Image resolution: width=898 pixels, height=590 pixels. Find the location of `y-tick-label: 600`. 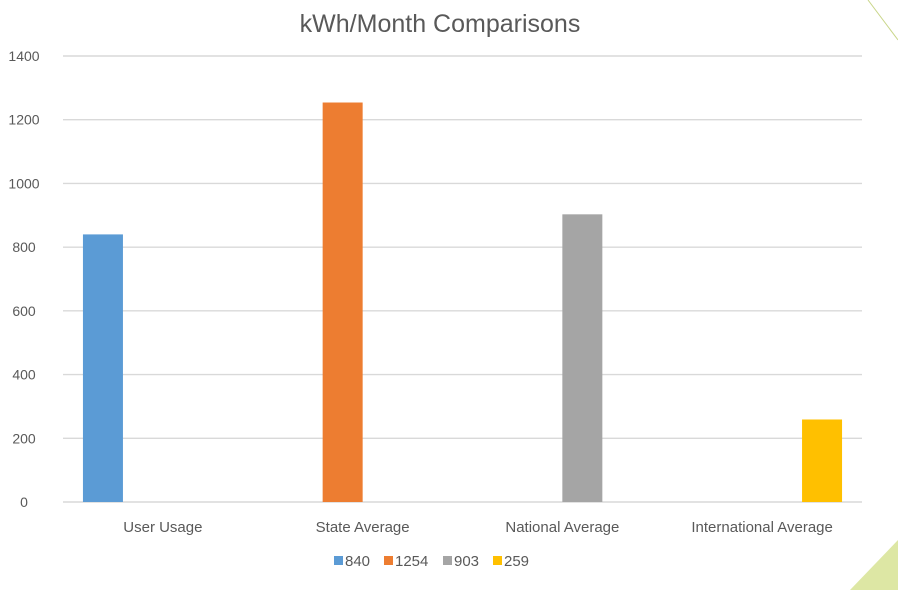

y-tick-label: 600 is located at coordinates (24, 311).